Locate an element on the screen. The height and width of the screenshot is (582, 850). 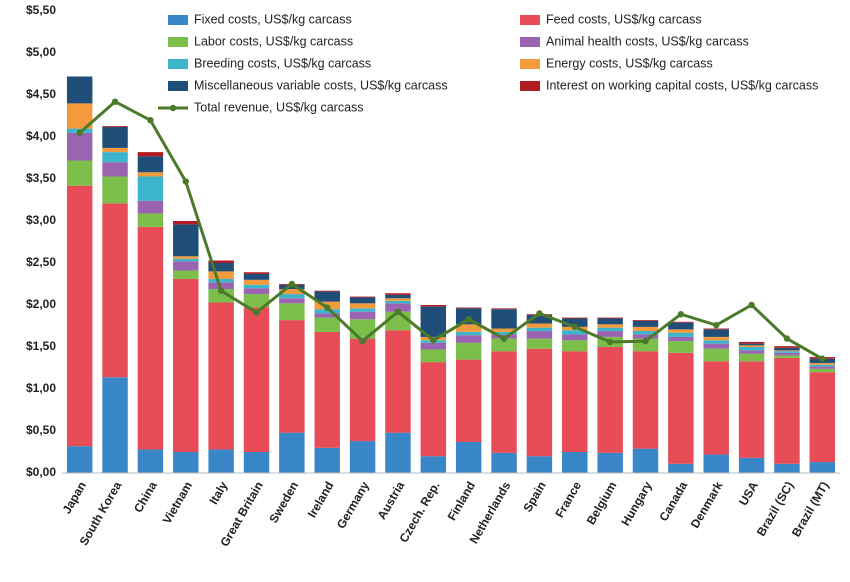
x-tick-label: USA is located at coordinates (748, 493).